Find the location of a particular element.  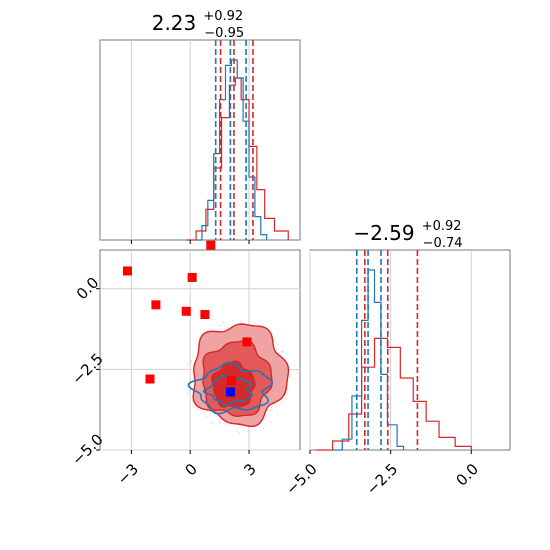

histogram-x-series is located at coordinates (237, 150).